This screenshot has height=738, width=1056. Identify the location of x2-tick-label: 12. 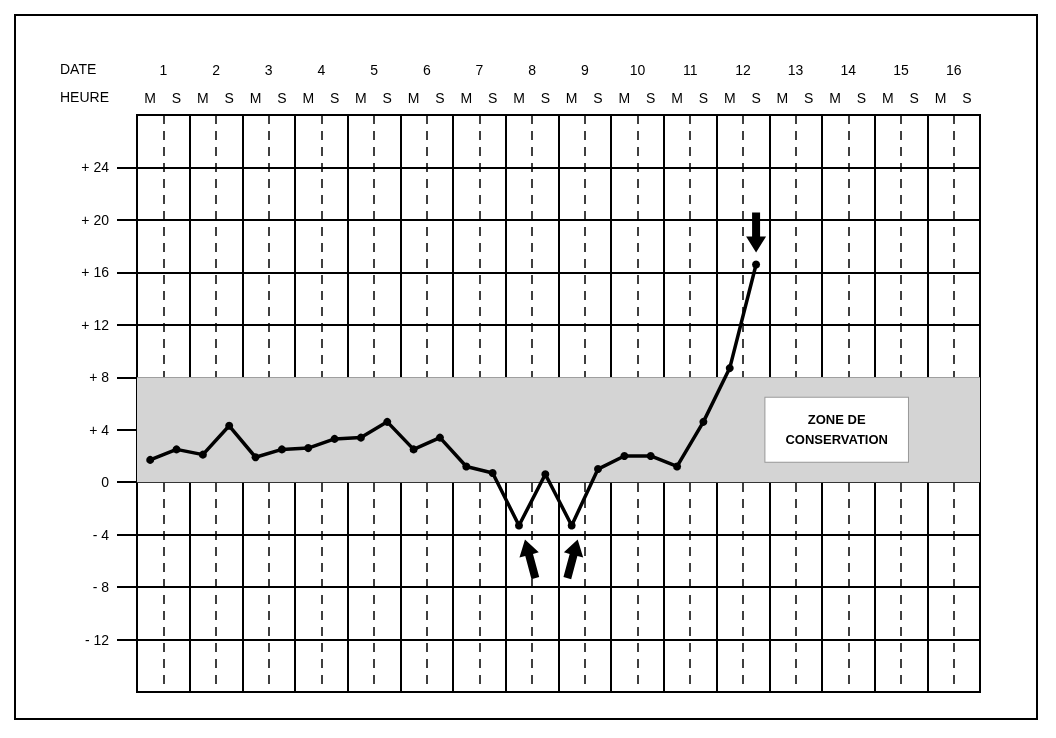
(743, 70).